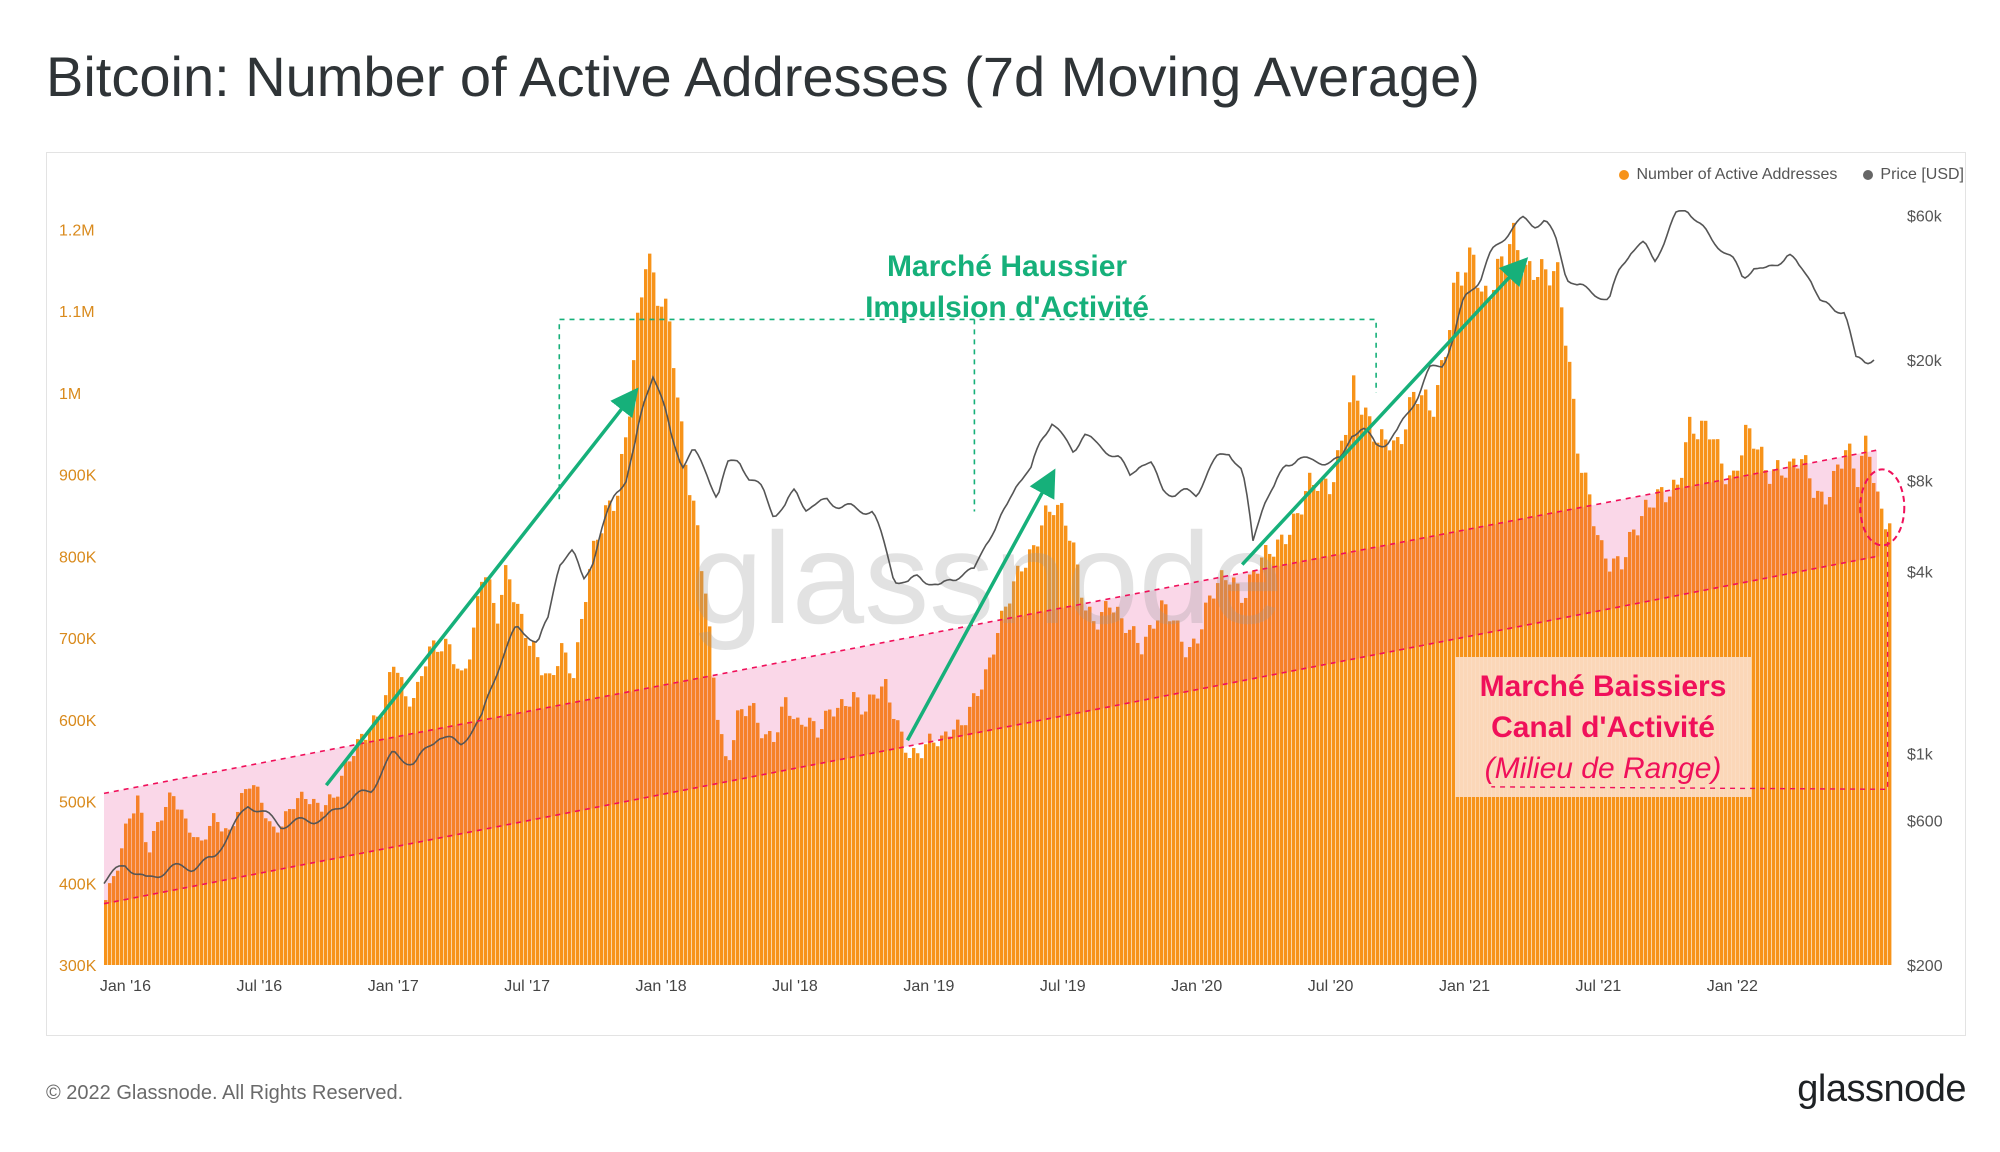  Describe the element at coordinates (1732, 986) in the screenshot. I see `x-tick-label: Jan '22` at that location.